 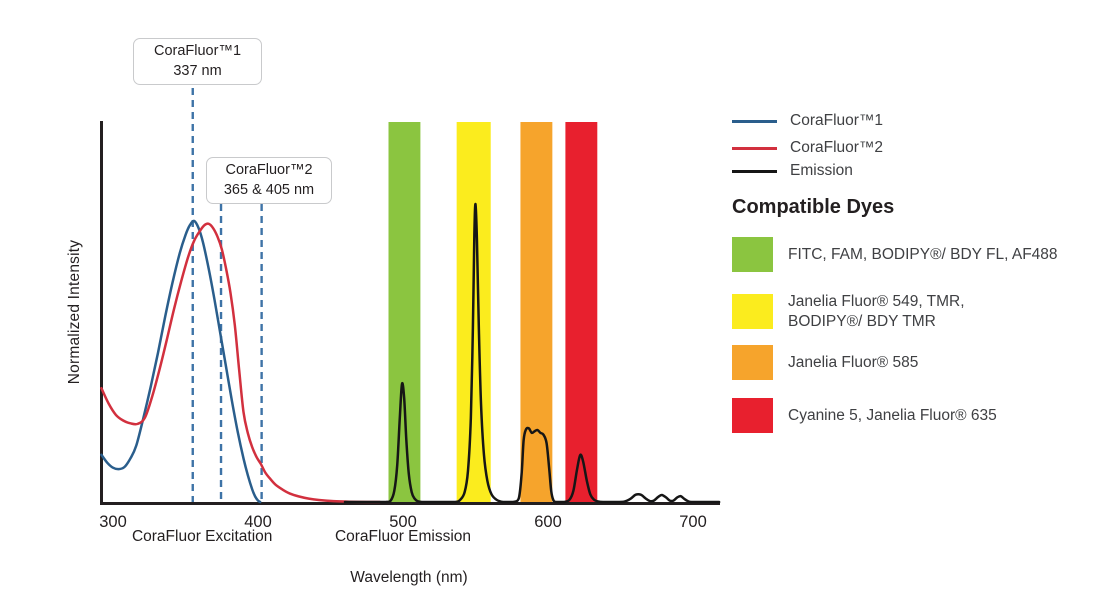 What do you see at coordinates (837, 147) in the screenshot?
I see `legend-item-label: CoraFluor™2` at bounding box center [837, 147].